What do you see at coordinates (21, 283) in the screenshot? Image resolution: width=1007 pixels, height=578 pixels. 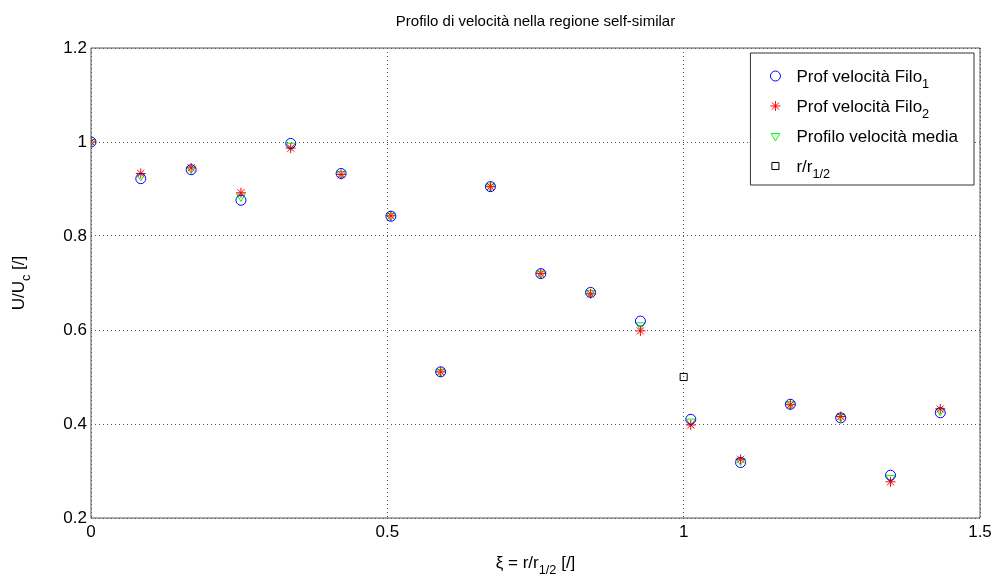 I see `y-axis-title: U/Uc [/]` at bounding box center [21, 283].